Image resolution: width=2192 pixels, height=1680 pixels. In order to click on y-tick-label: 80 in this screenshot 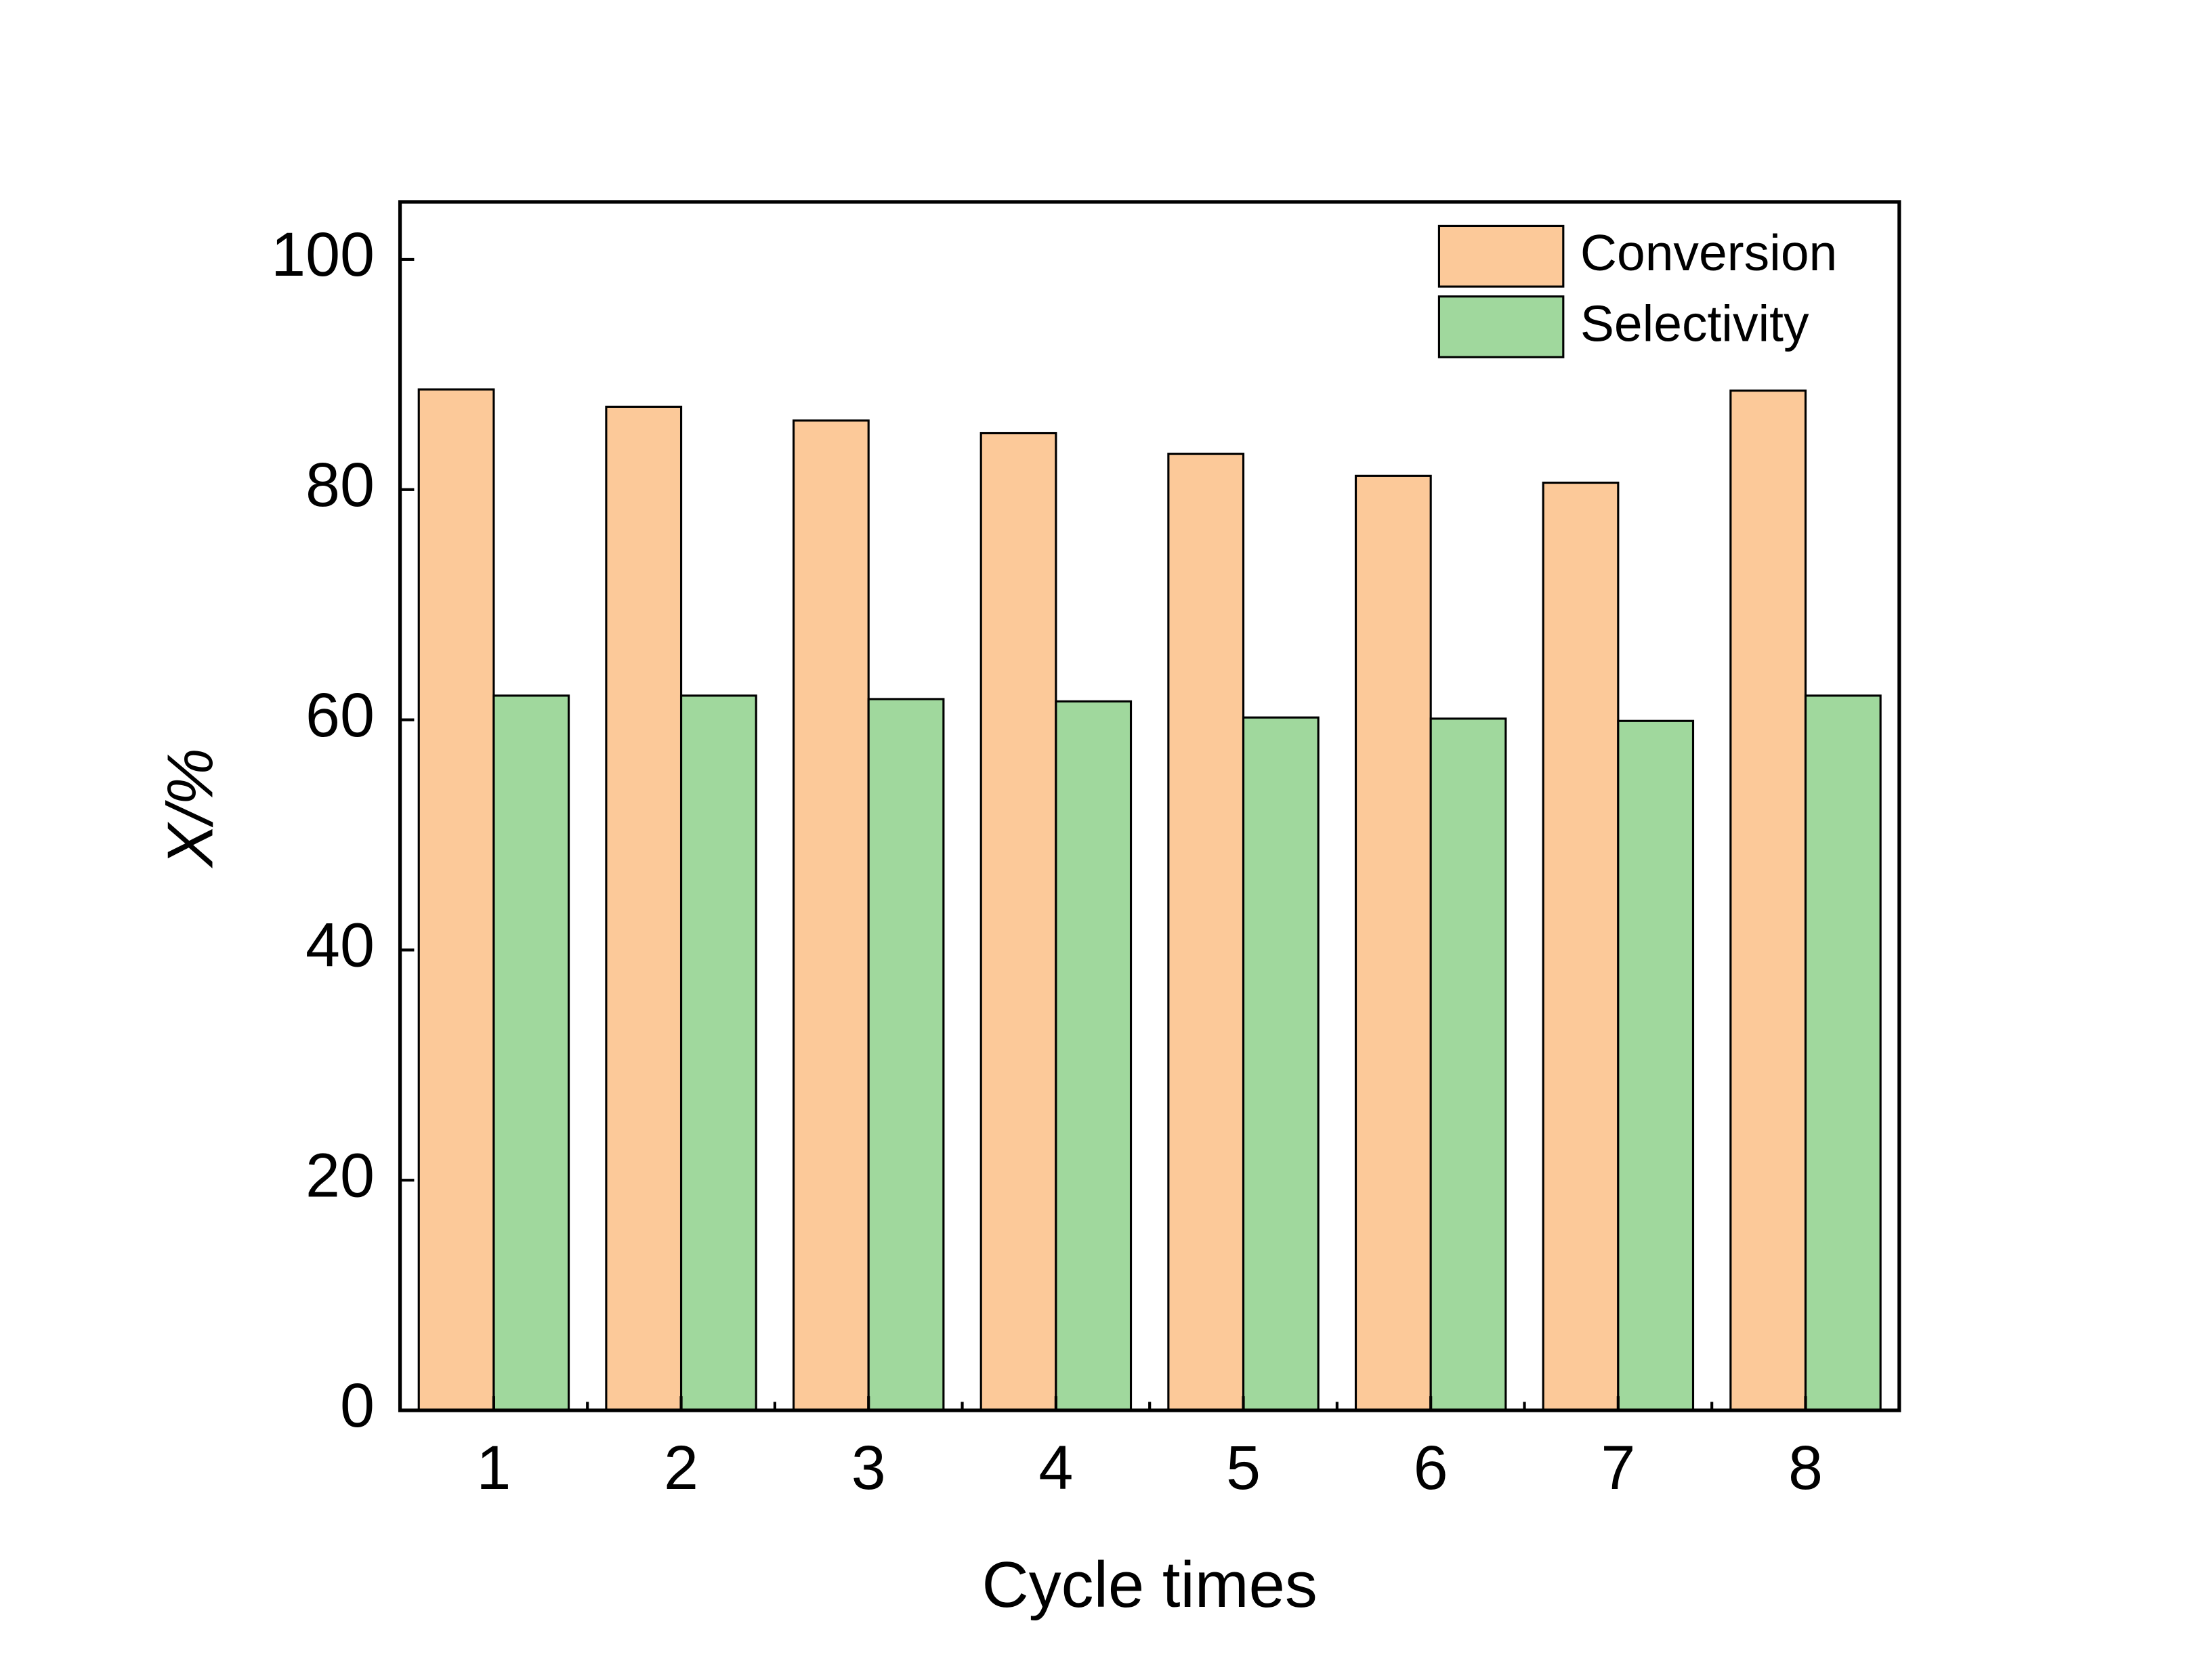, I will do `click(340, 485)`.